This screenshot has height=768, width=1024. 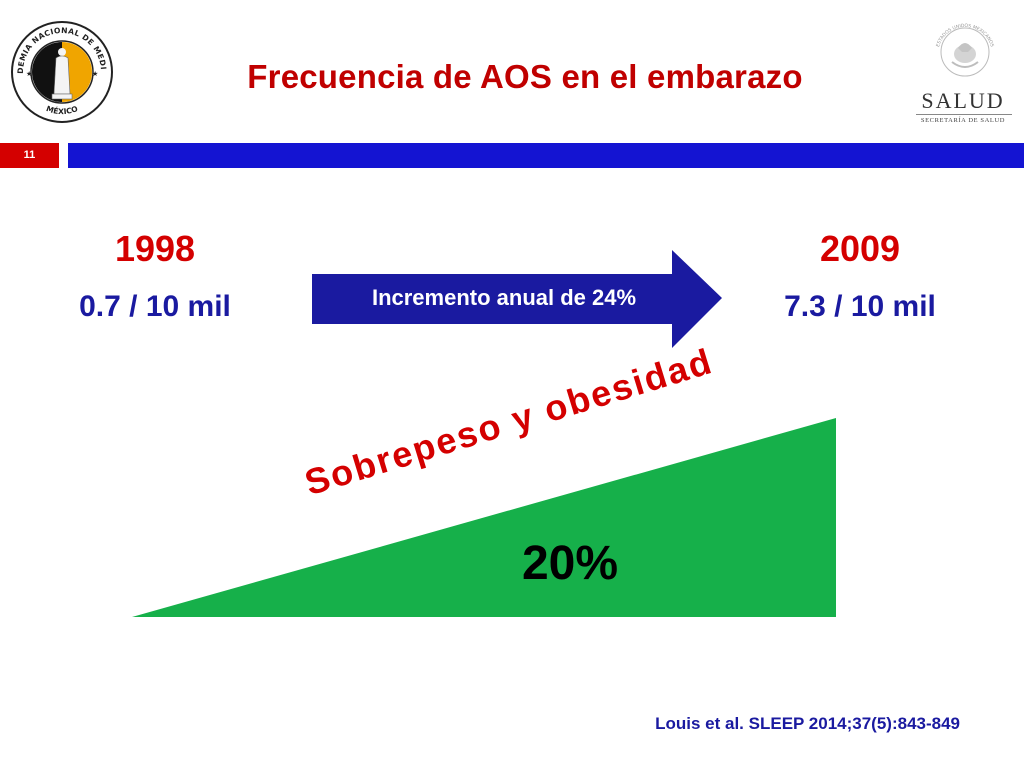 What do you see at coordinates (860, 306) in the screenshot?
I see `end-rate: 7.3 / 10 mil` at bounding box center [860, 306].